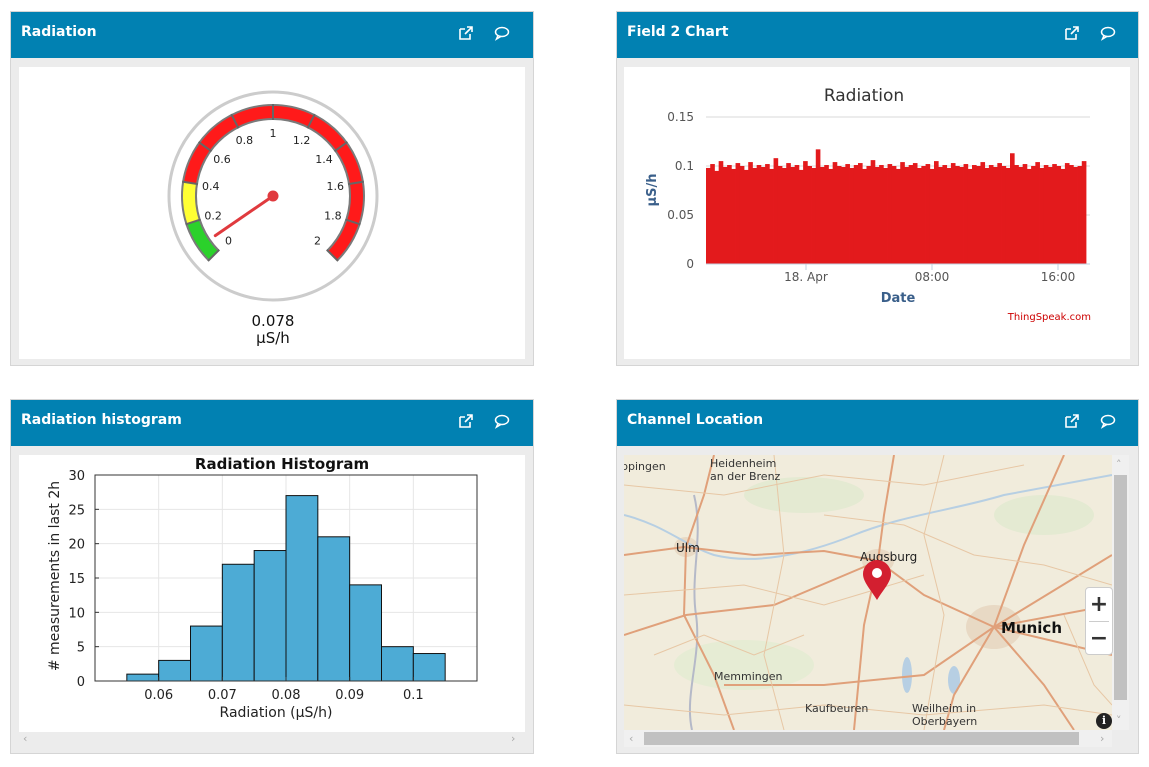  I want to click on gauge-tick-label: 1.8, so click(333, 215).